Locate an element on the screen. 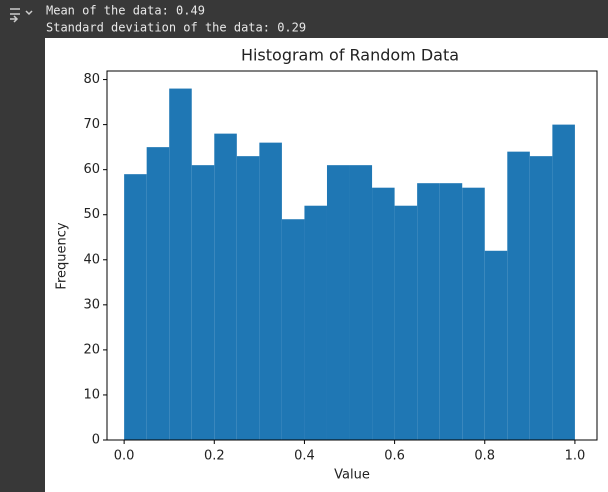  y-tick-label: 40 is located at coordinates (91, 259).